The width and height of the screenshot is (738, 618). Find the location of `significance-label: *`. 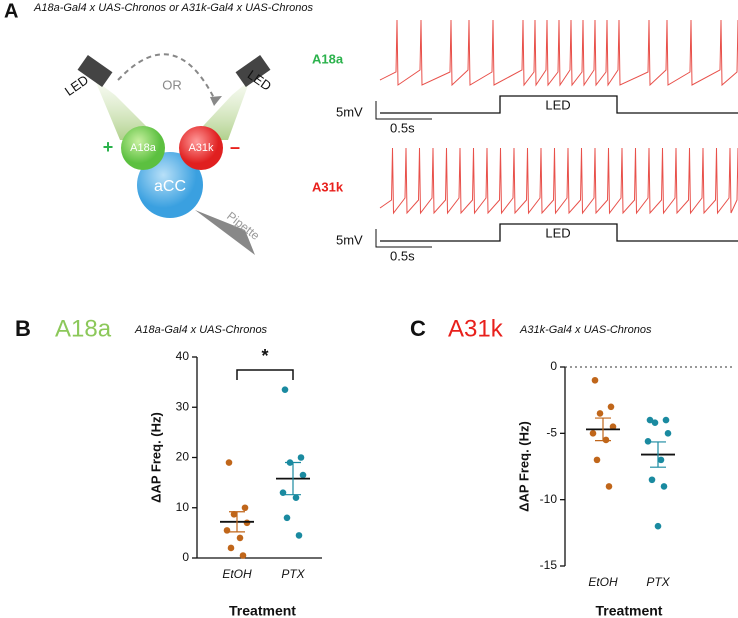

significance-label: * is located at coordinates (264, 356).